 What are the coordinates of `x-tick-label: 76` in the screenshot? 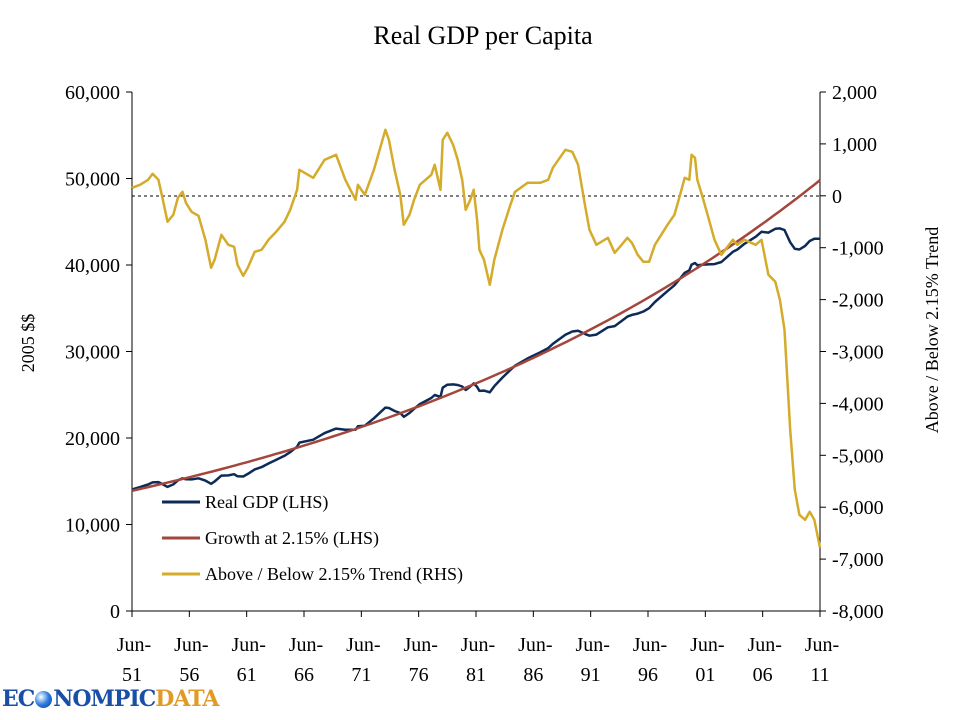 It's located at (419, 675).